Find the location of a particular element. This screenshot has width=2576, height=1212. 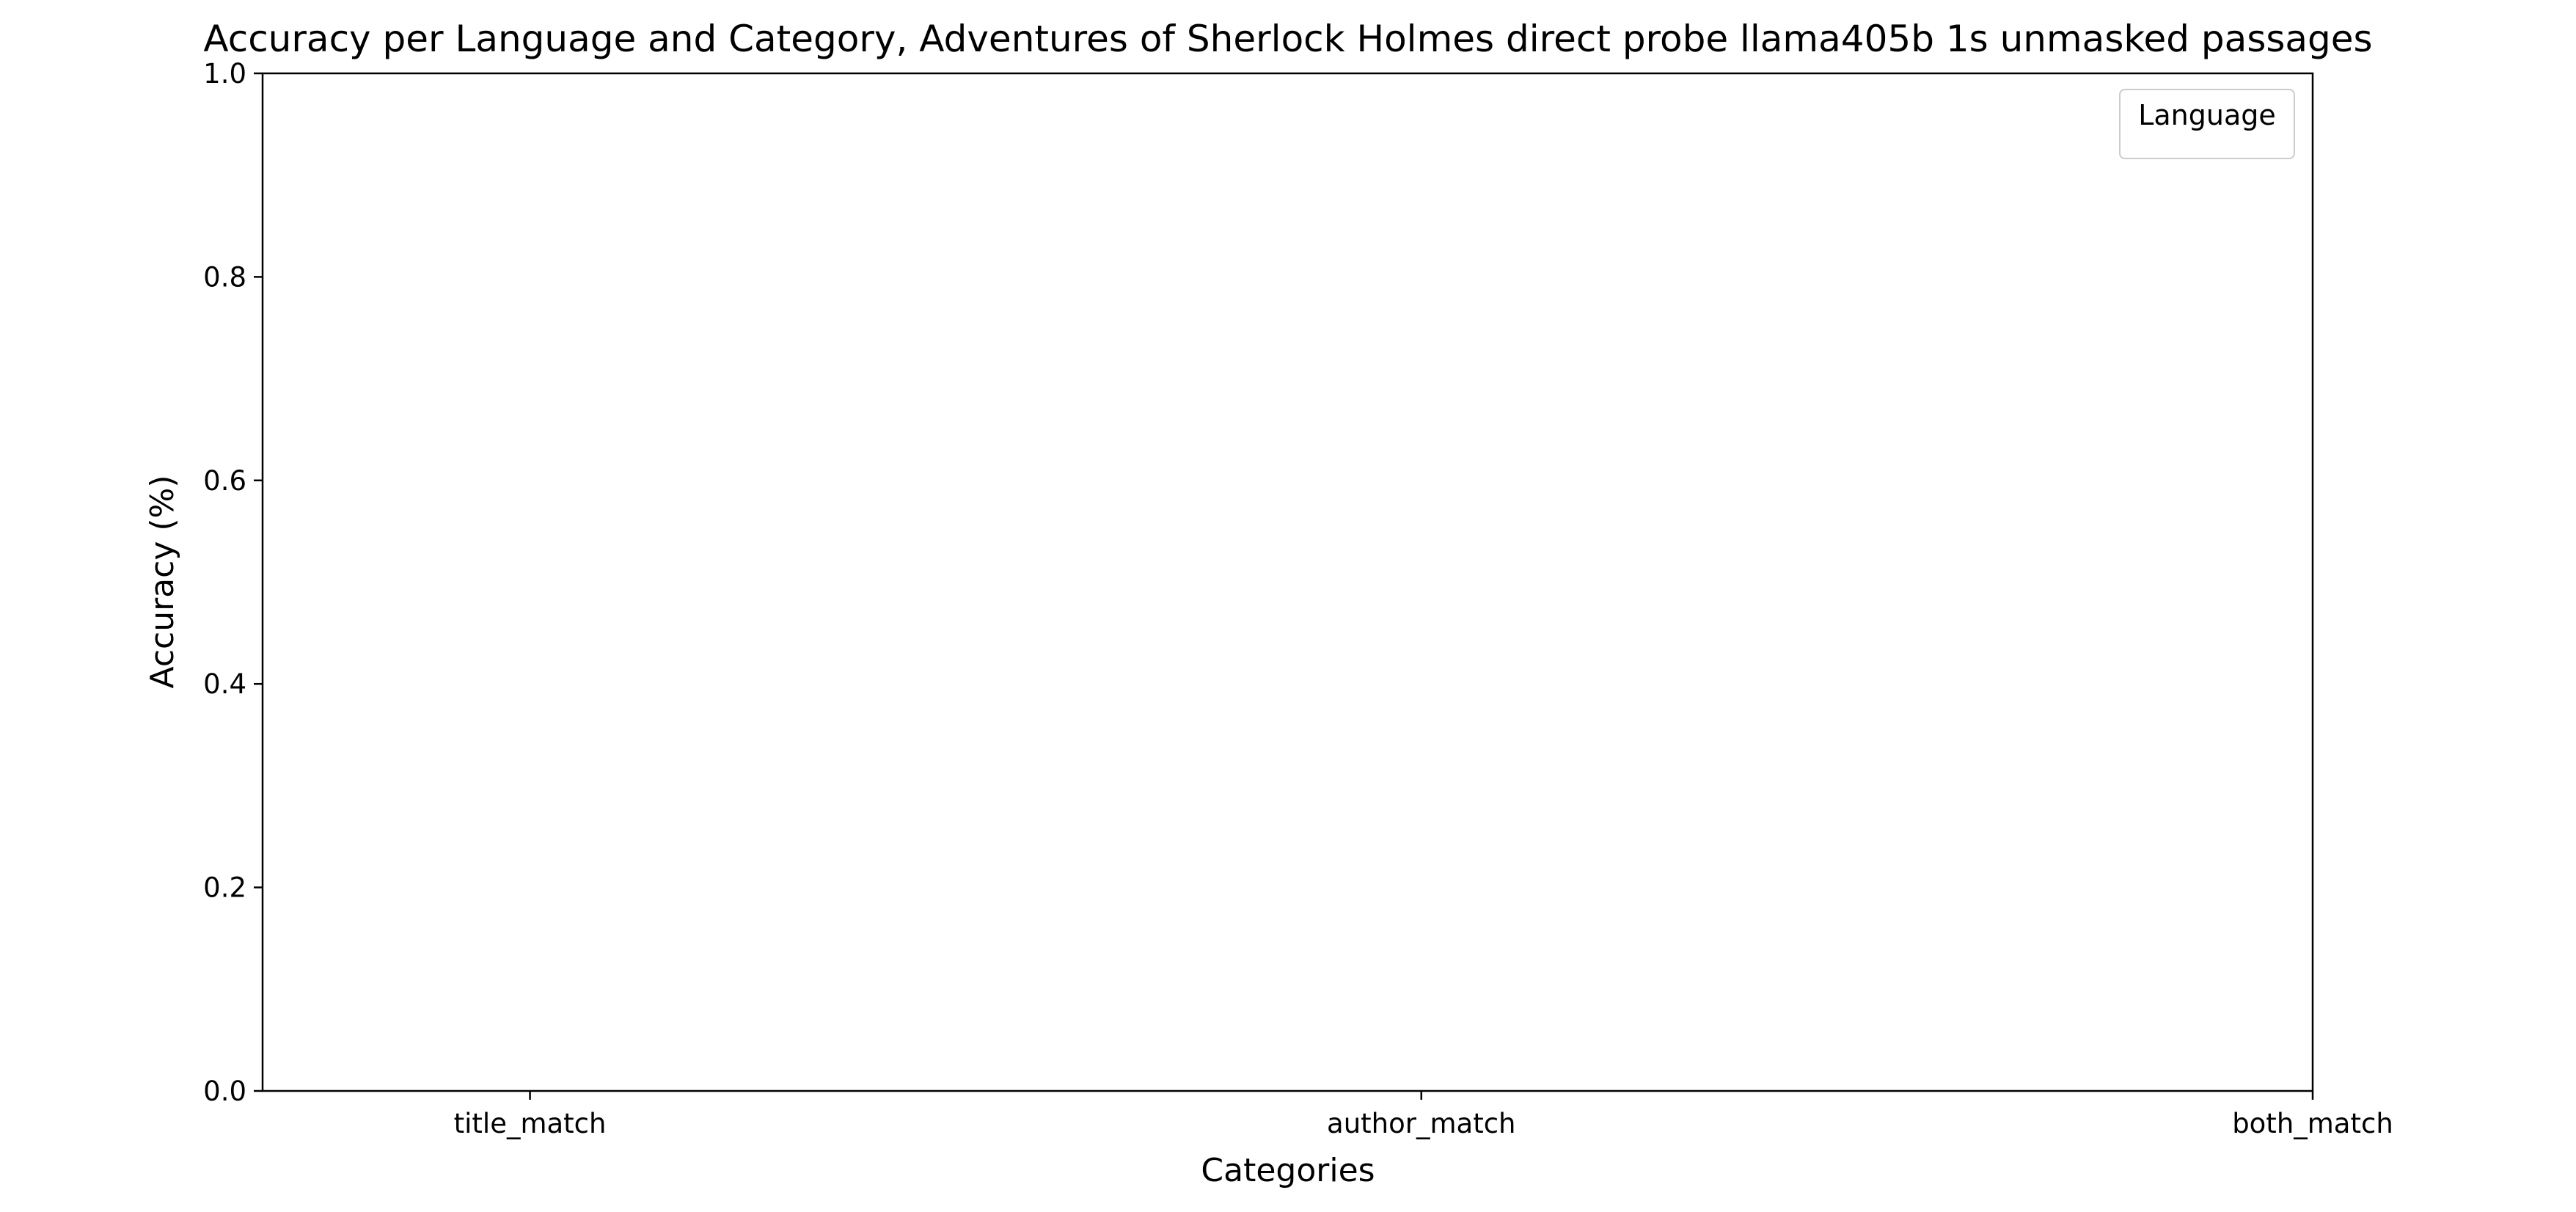

x-tick-label: author_match is located at coordinates (1421, 1123).